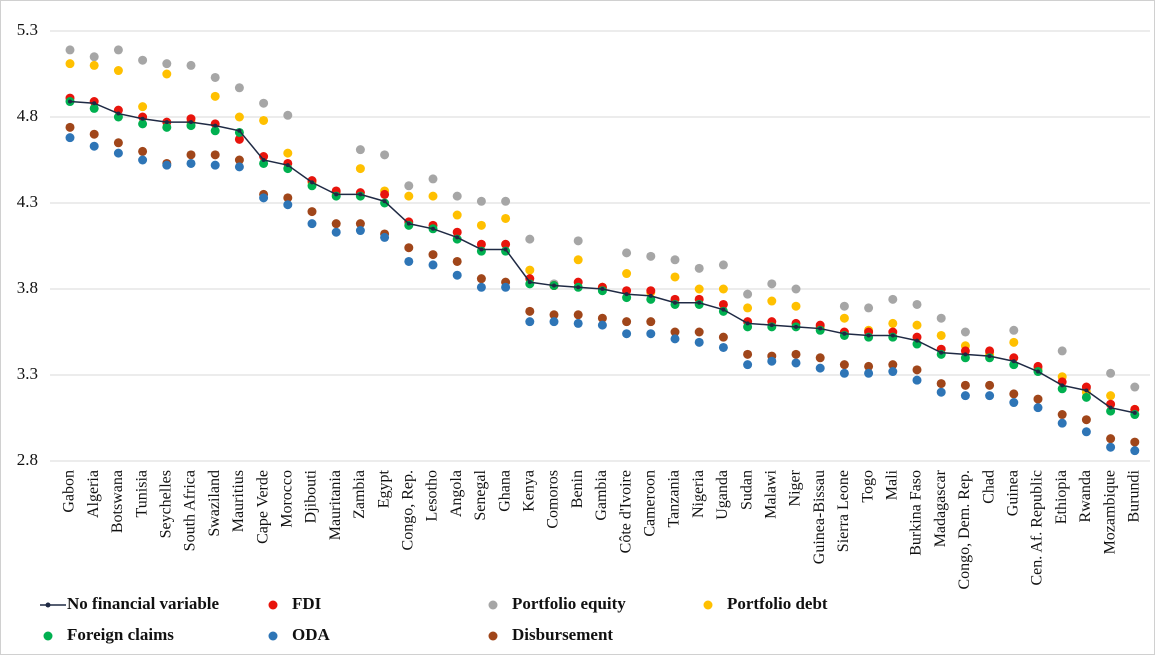 Image resolution: width=1155 pixels, height=660 pixels. I want to click on x-tick-label: Côte d'Ivoire, so click(625, 511).